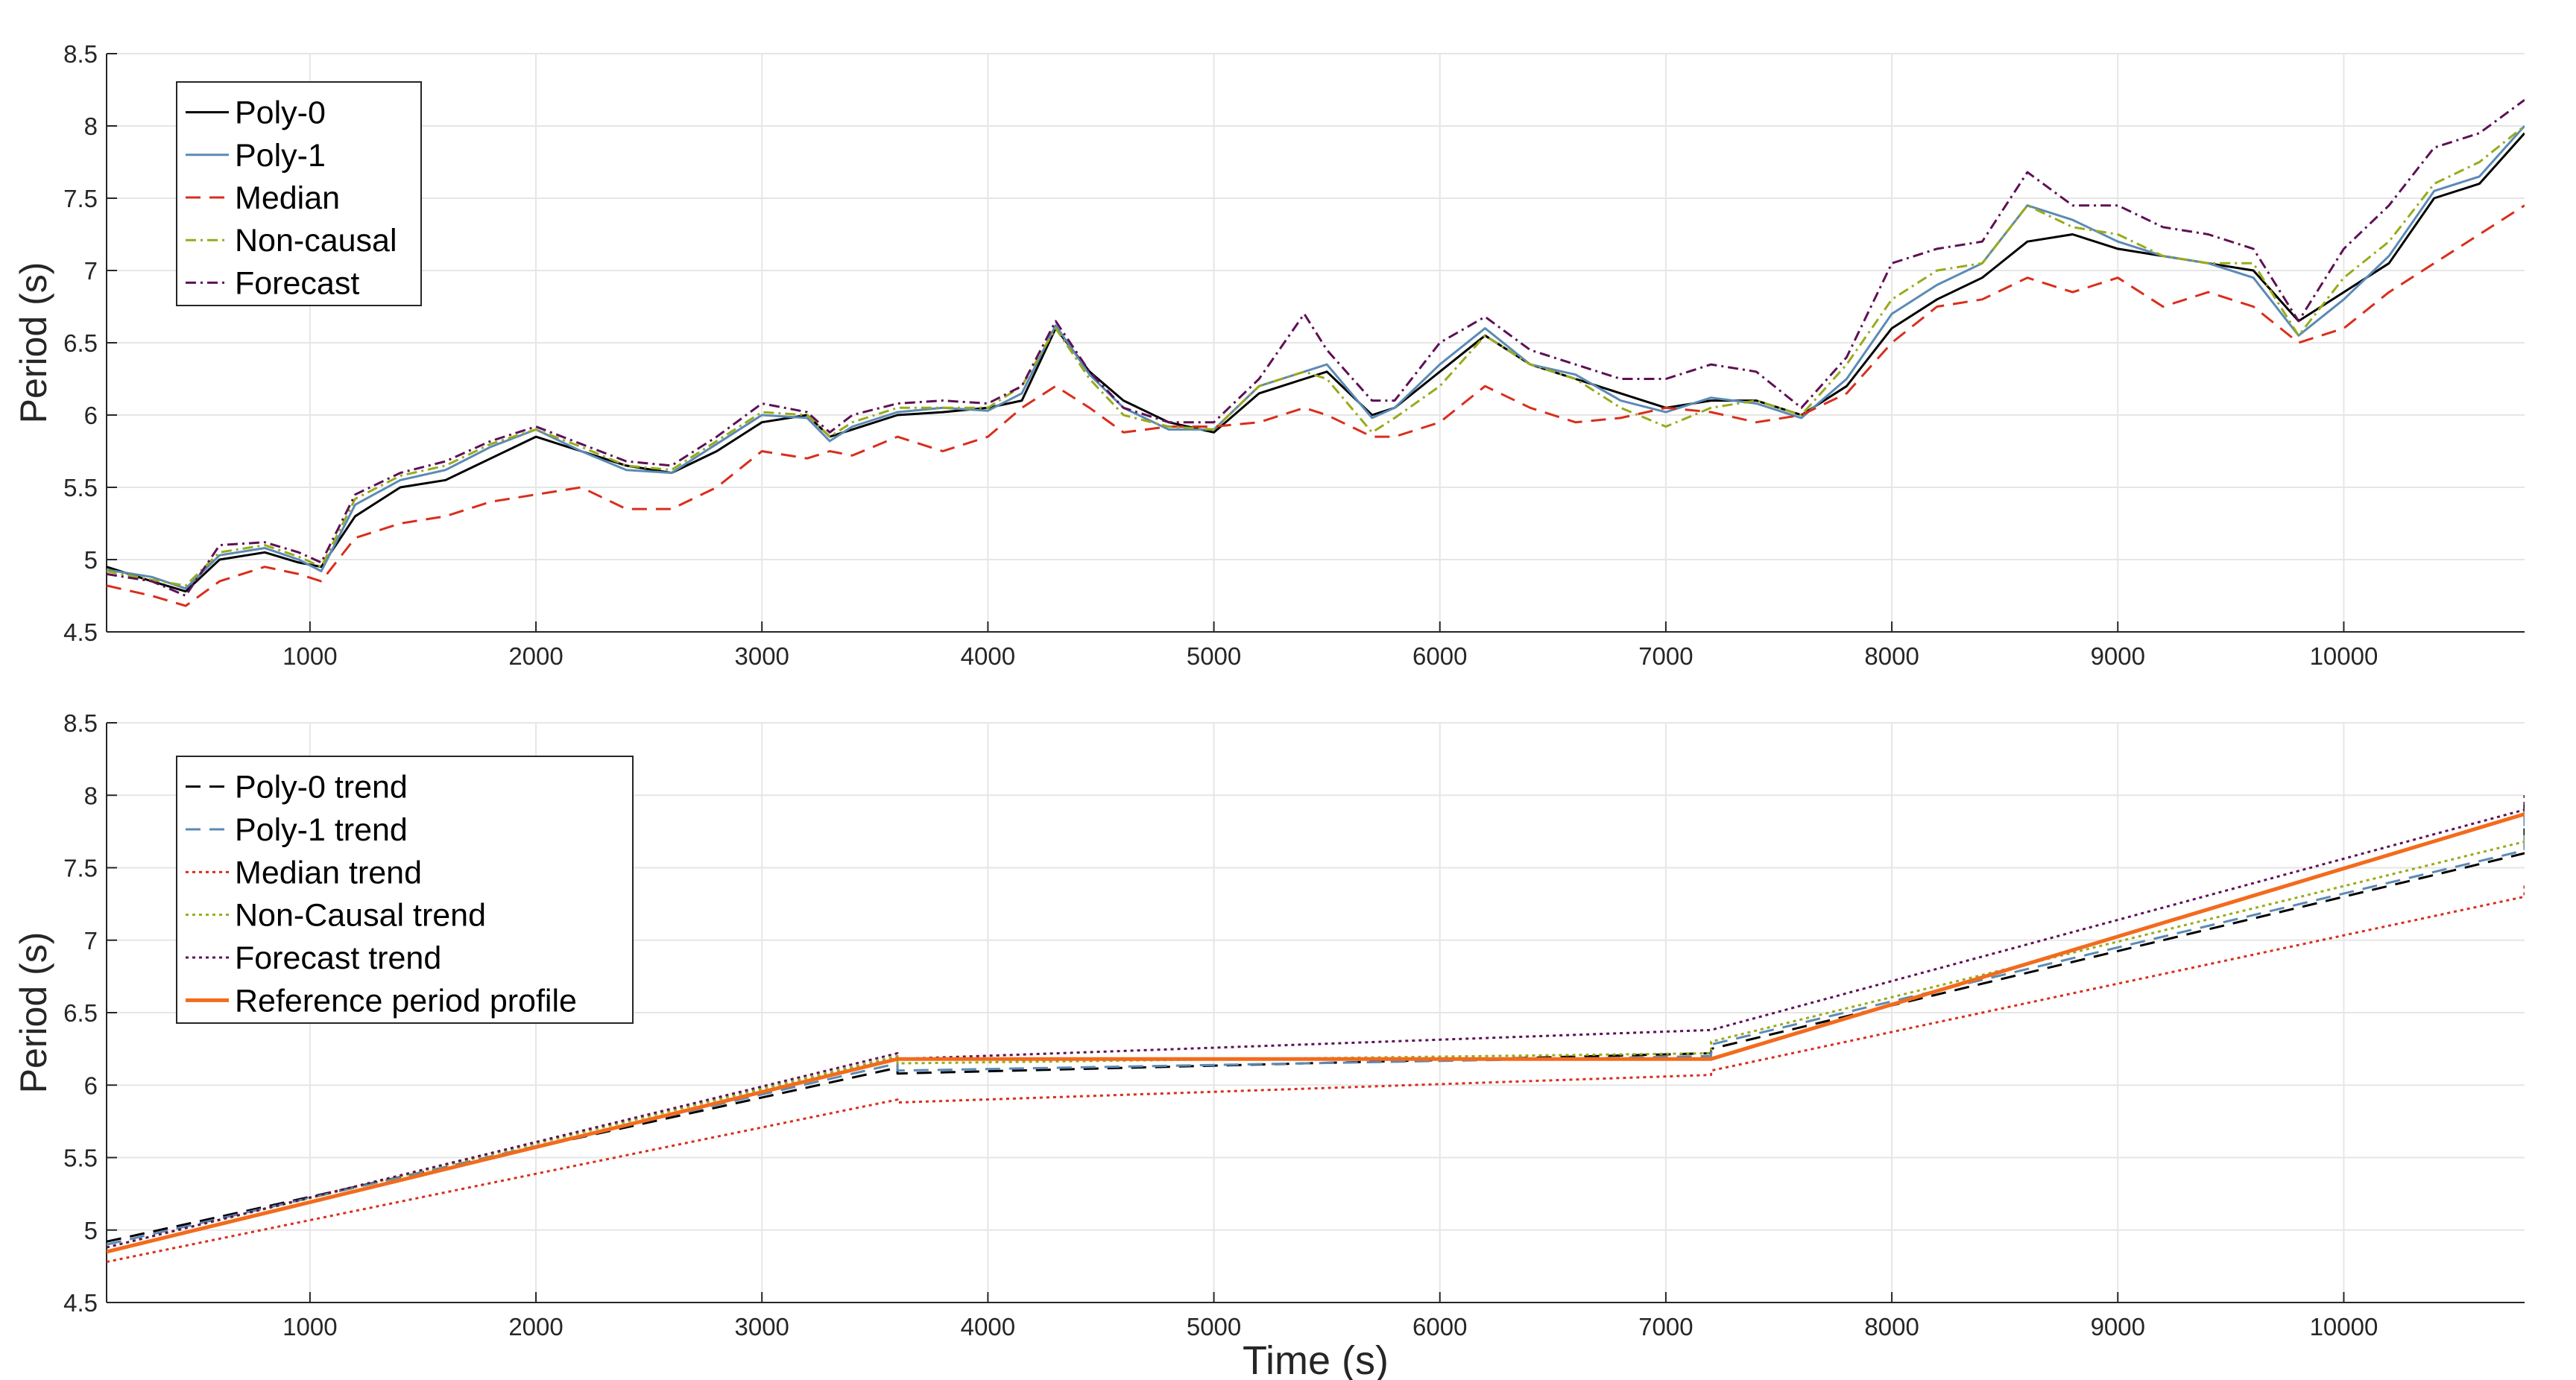  I want to click on legend-label: Forecast trend, so click(338, 958).